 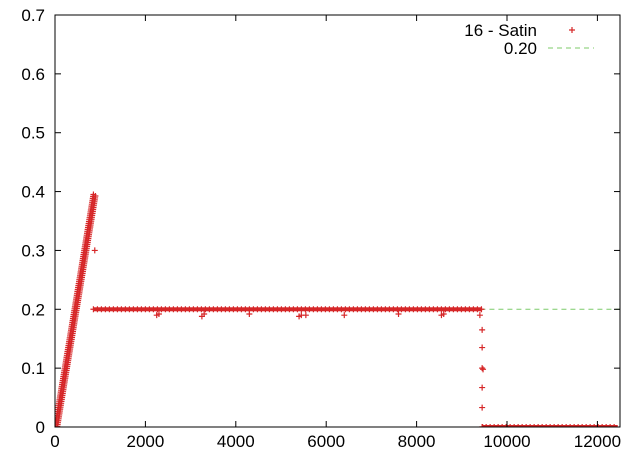 What do you see at coordinates (145, 441) in the screenshot?
I see `x-tick-label: 2000` at bounding box center [145, 441].